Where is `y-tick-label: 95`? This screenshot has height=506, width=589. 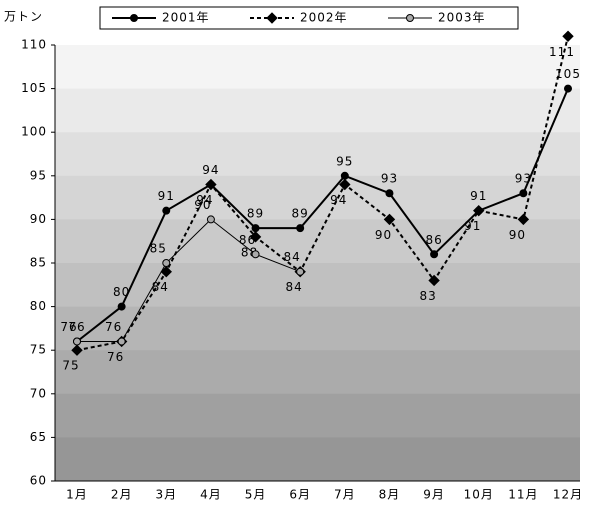 y-tick-label: 95 is located at coordinates (38, 175).